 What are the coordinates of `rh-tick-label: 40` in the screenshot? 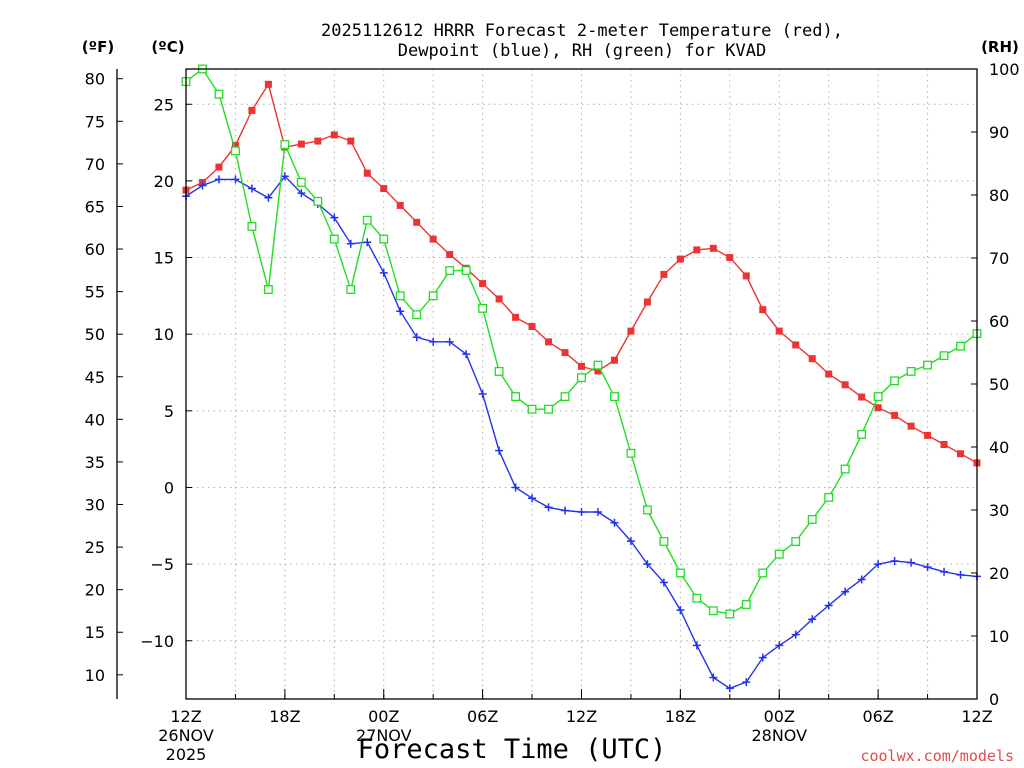 It's located at (999, 447).